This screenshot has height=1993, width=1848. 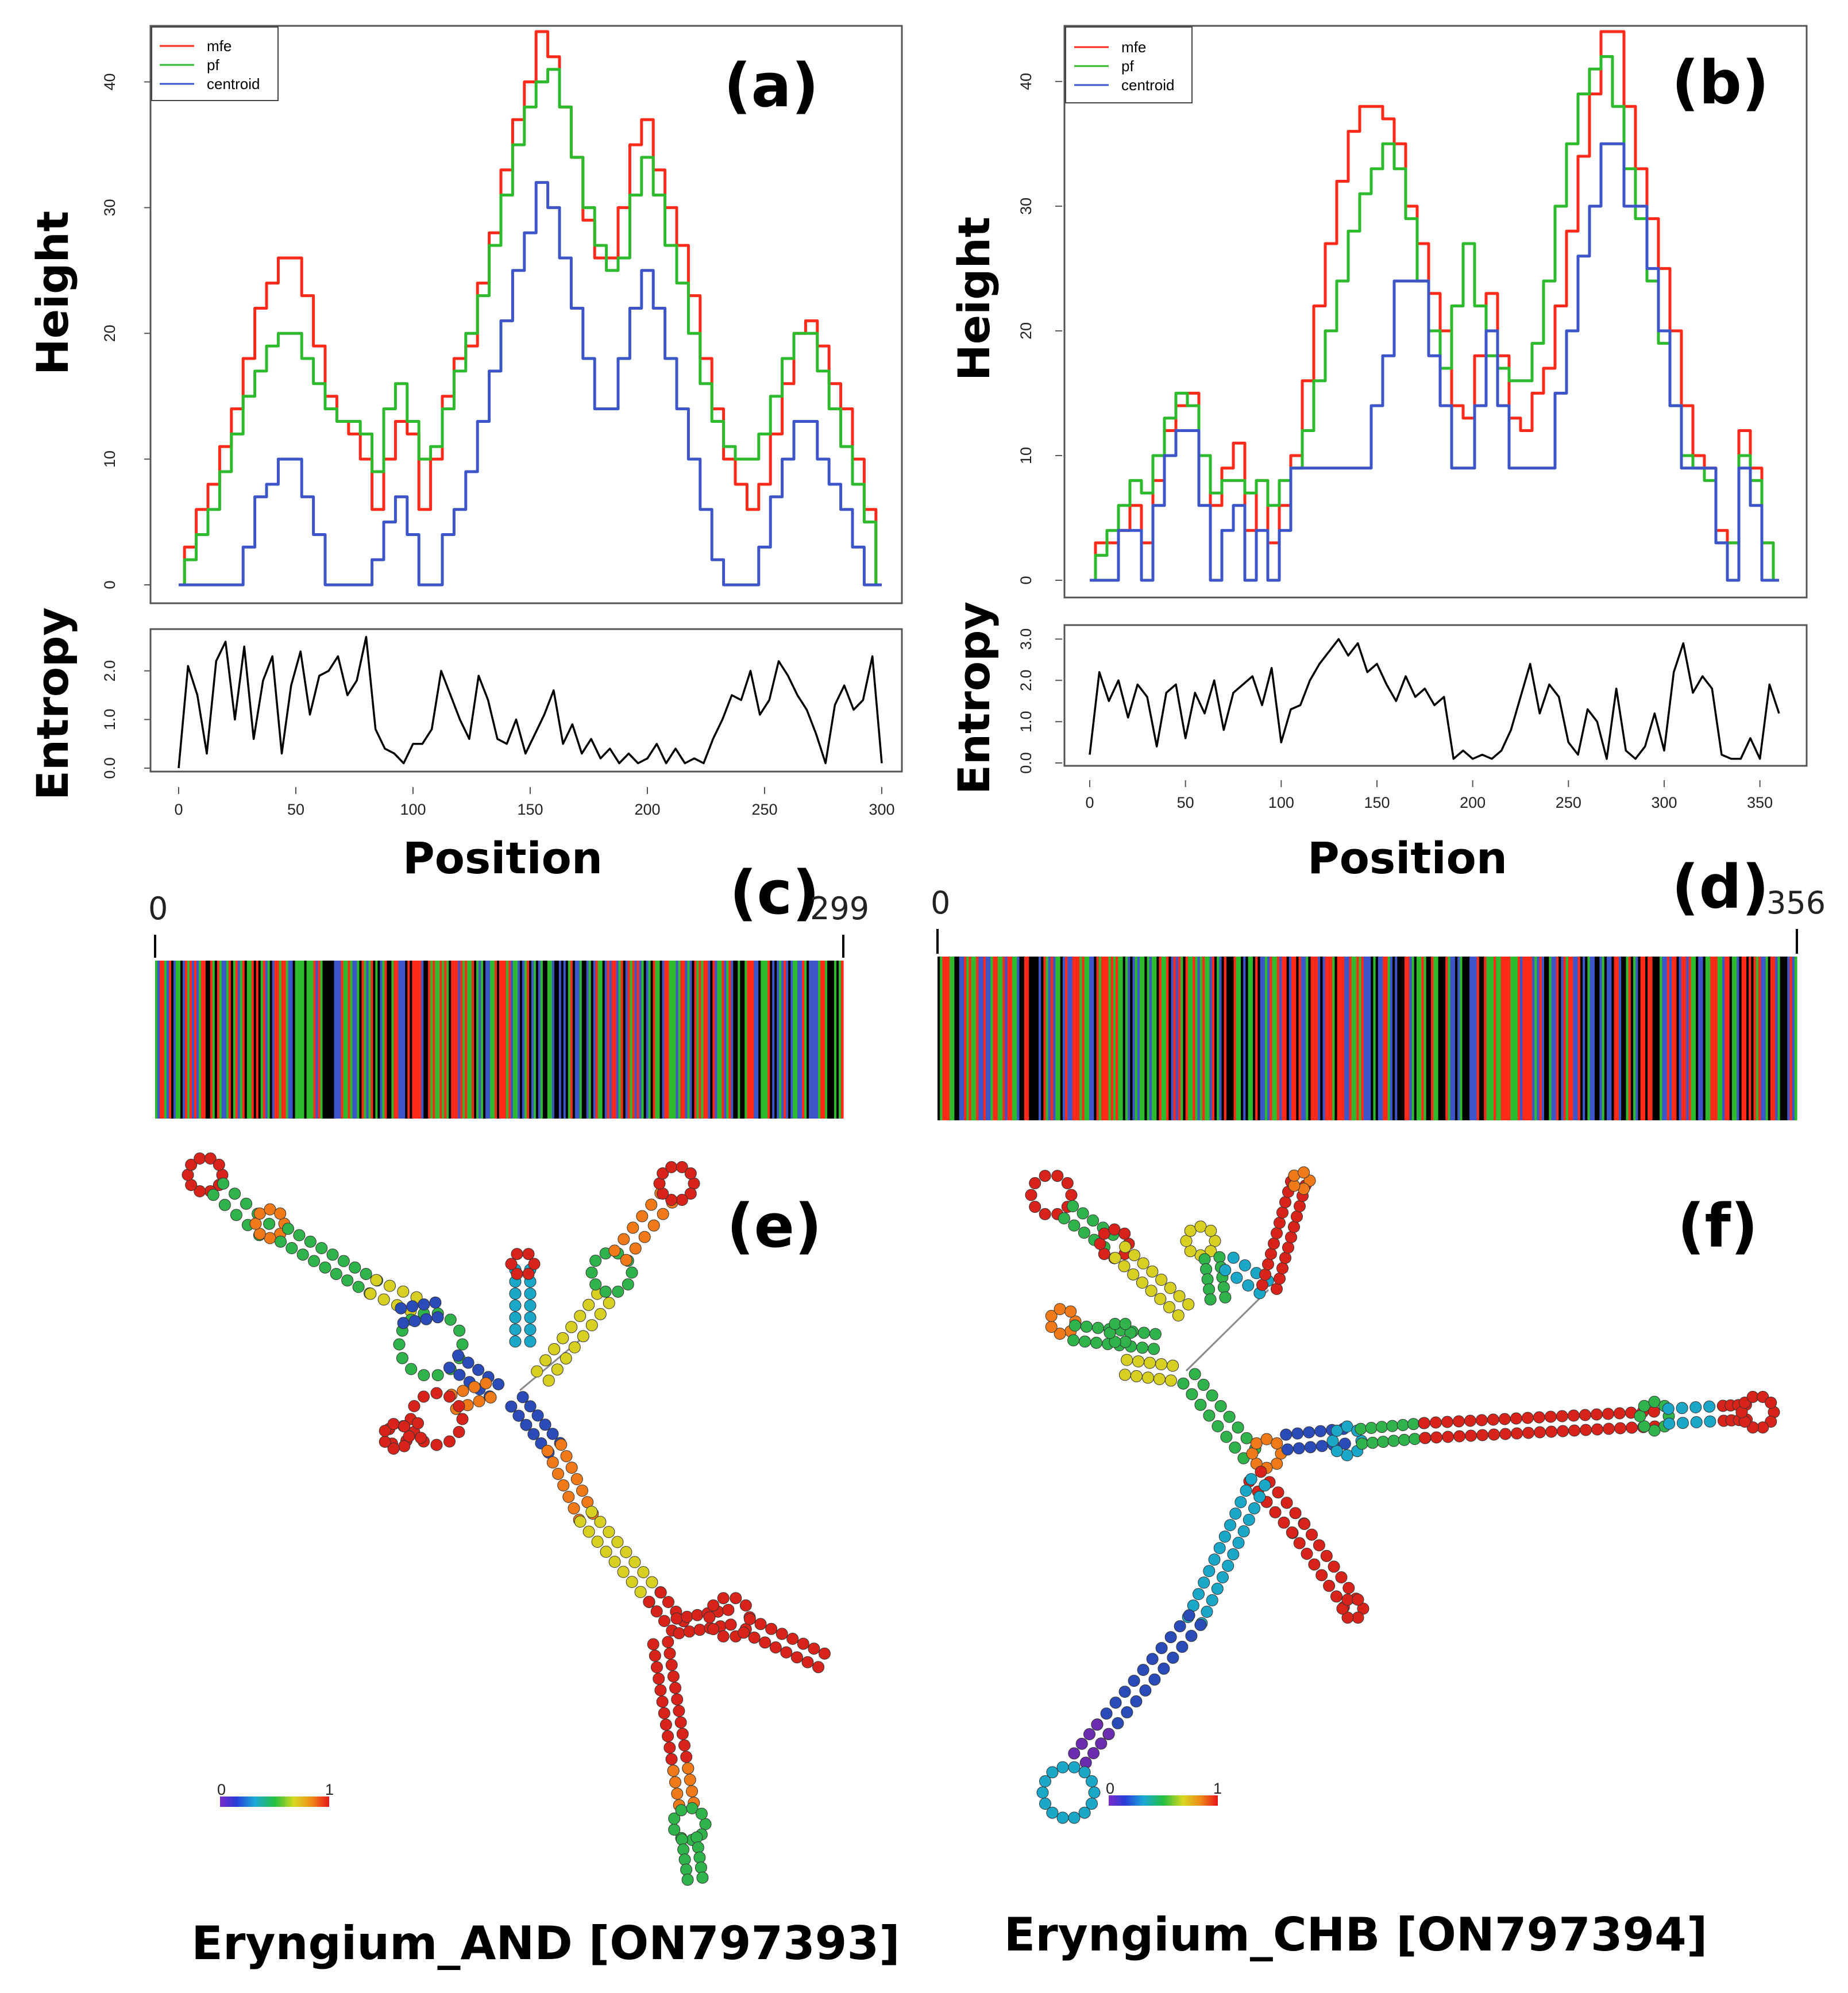 What do you see at coordinates (110, 459) in the screenshot?
I see `y-tick-label: 10` at bounding box center [110, 459].